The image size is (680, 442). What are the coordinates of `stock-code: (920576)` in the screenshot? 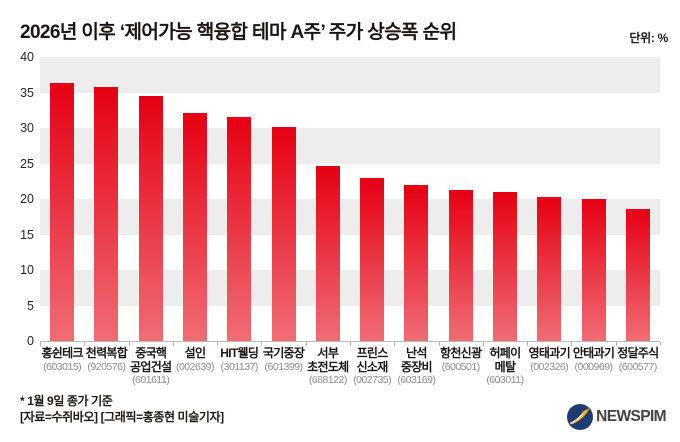 It's located at (106, 366).